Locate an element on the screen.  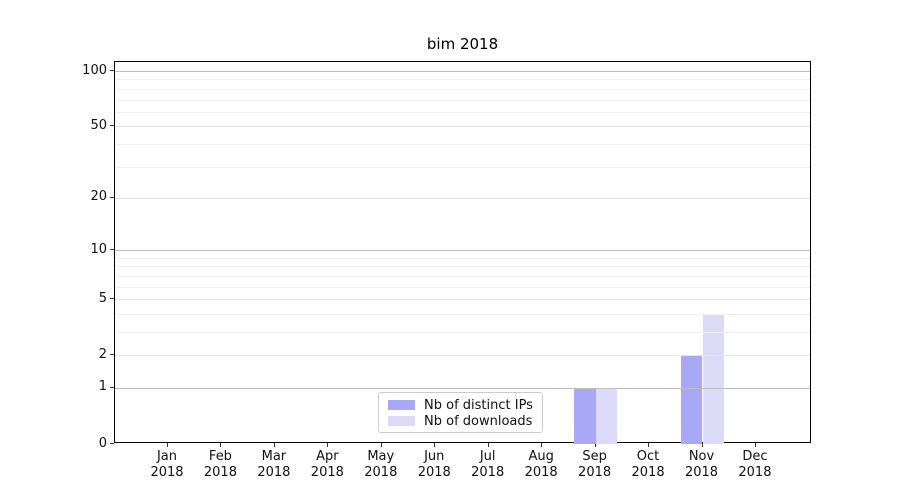
x-tick-mark-mar is located at coordinates (274, 445).